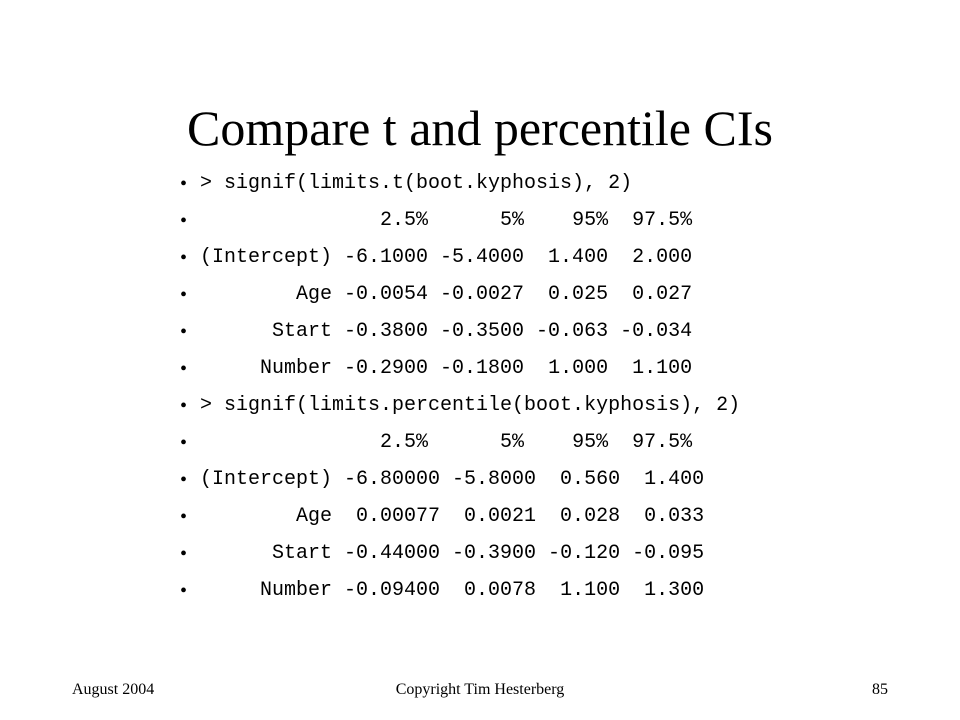 Image resolution: width=960 pixels, height=720 pixels. Describe the element at coordinates (416, 183) in the screenshot. I see `code-line: > signif(limits.t(boot.kyphosis), 2)` at that location.